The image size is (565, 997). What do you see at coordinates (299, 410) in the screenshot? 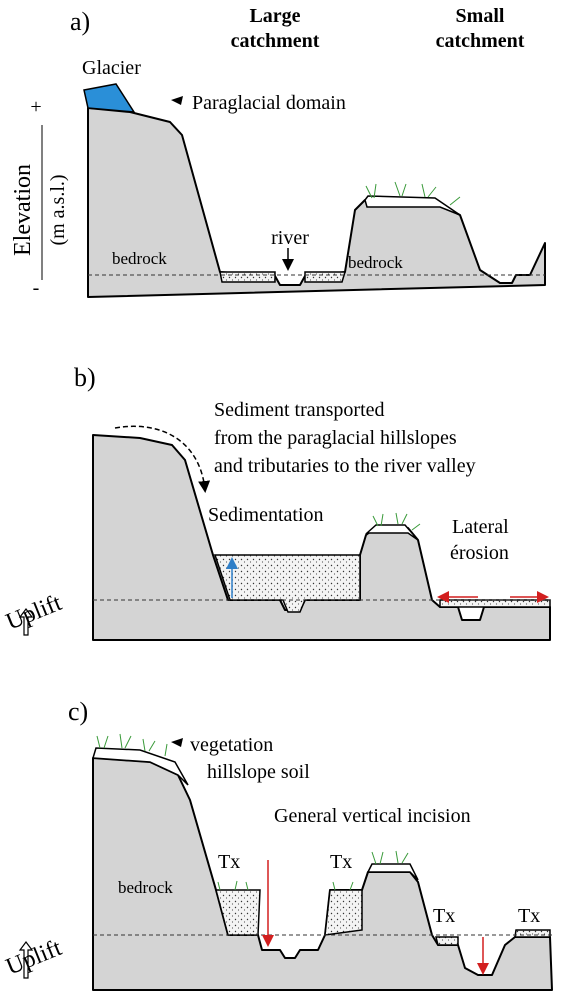
I see `label: Sediment transported` at bounding box center [299, 410].